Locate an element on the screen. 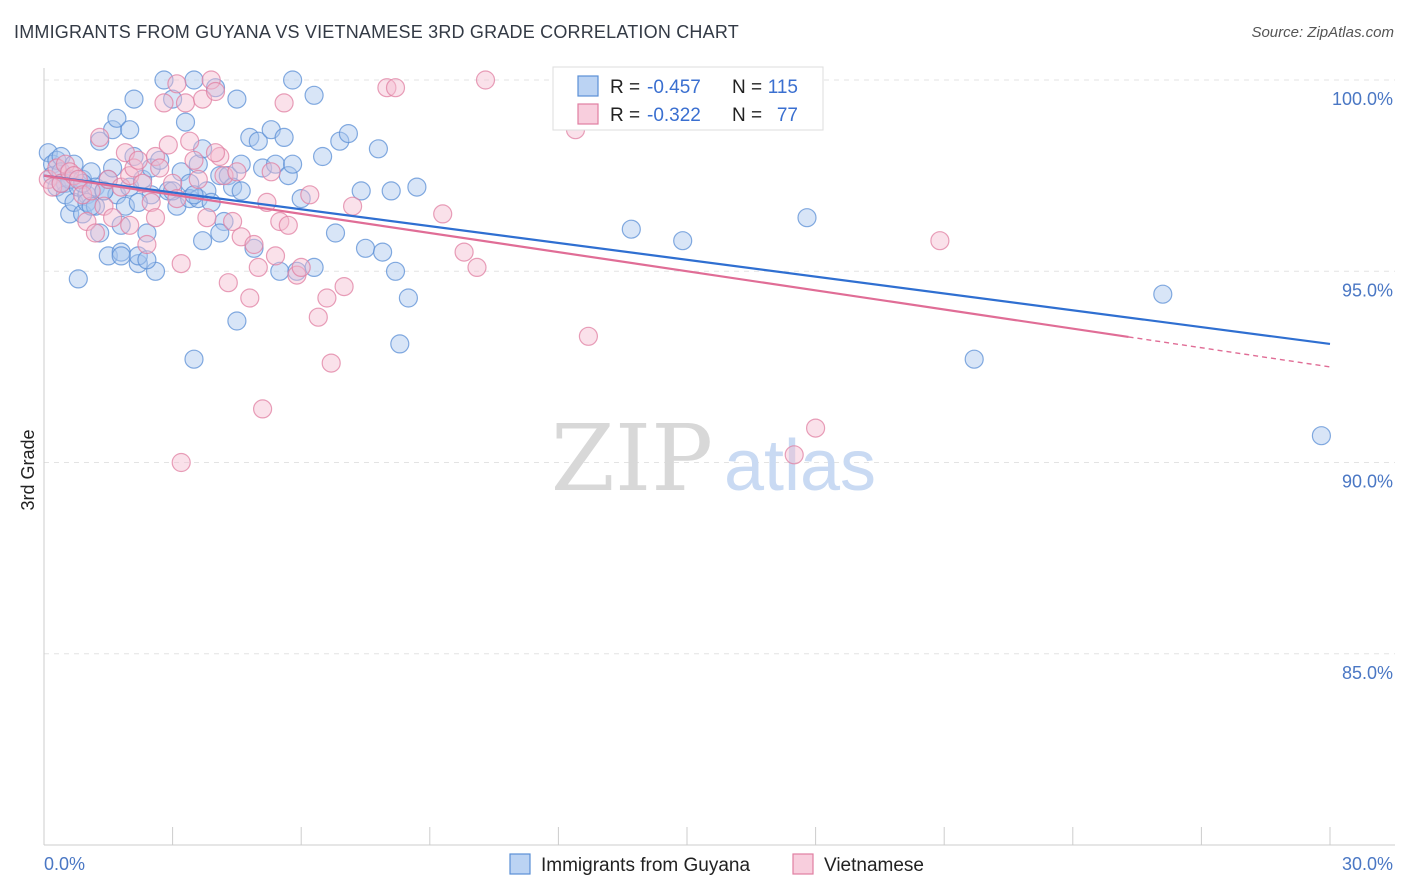 The image size is (1406, 892). x-tick-labels: 0.0% 30.0% is located at coordinates (718, 864).